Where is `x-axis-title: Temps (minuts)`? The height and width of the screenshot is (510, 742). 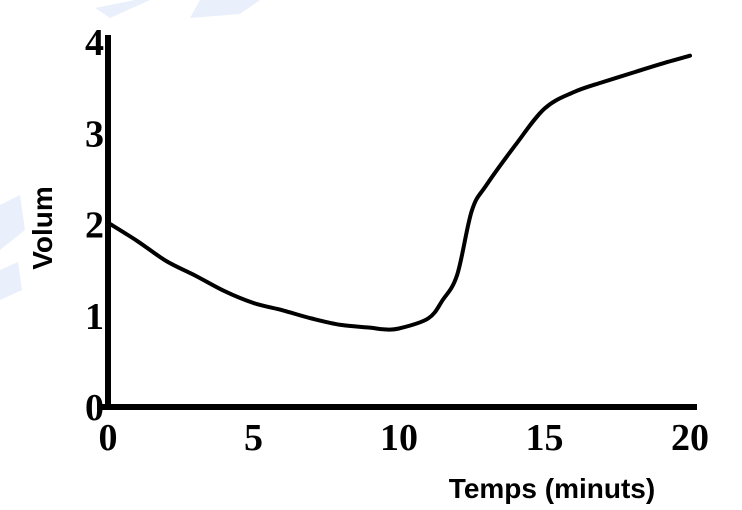 x-axis-title: Temps (minuts) is located at coordinates (552, 488).